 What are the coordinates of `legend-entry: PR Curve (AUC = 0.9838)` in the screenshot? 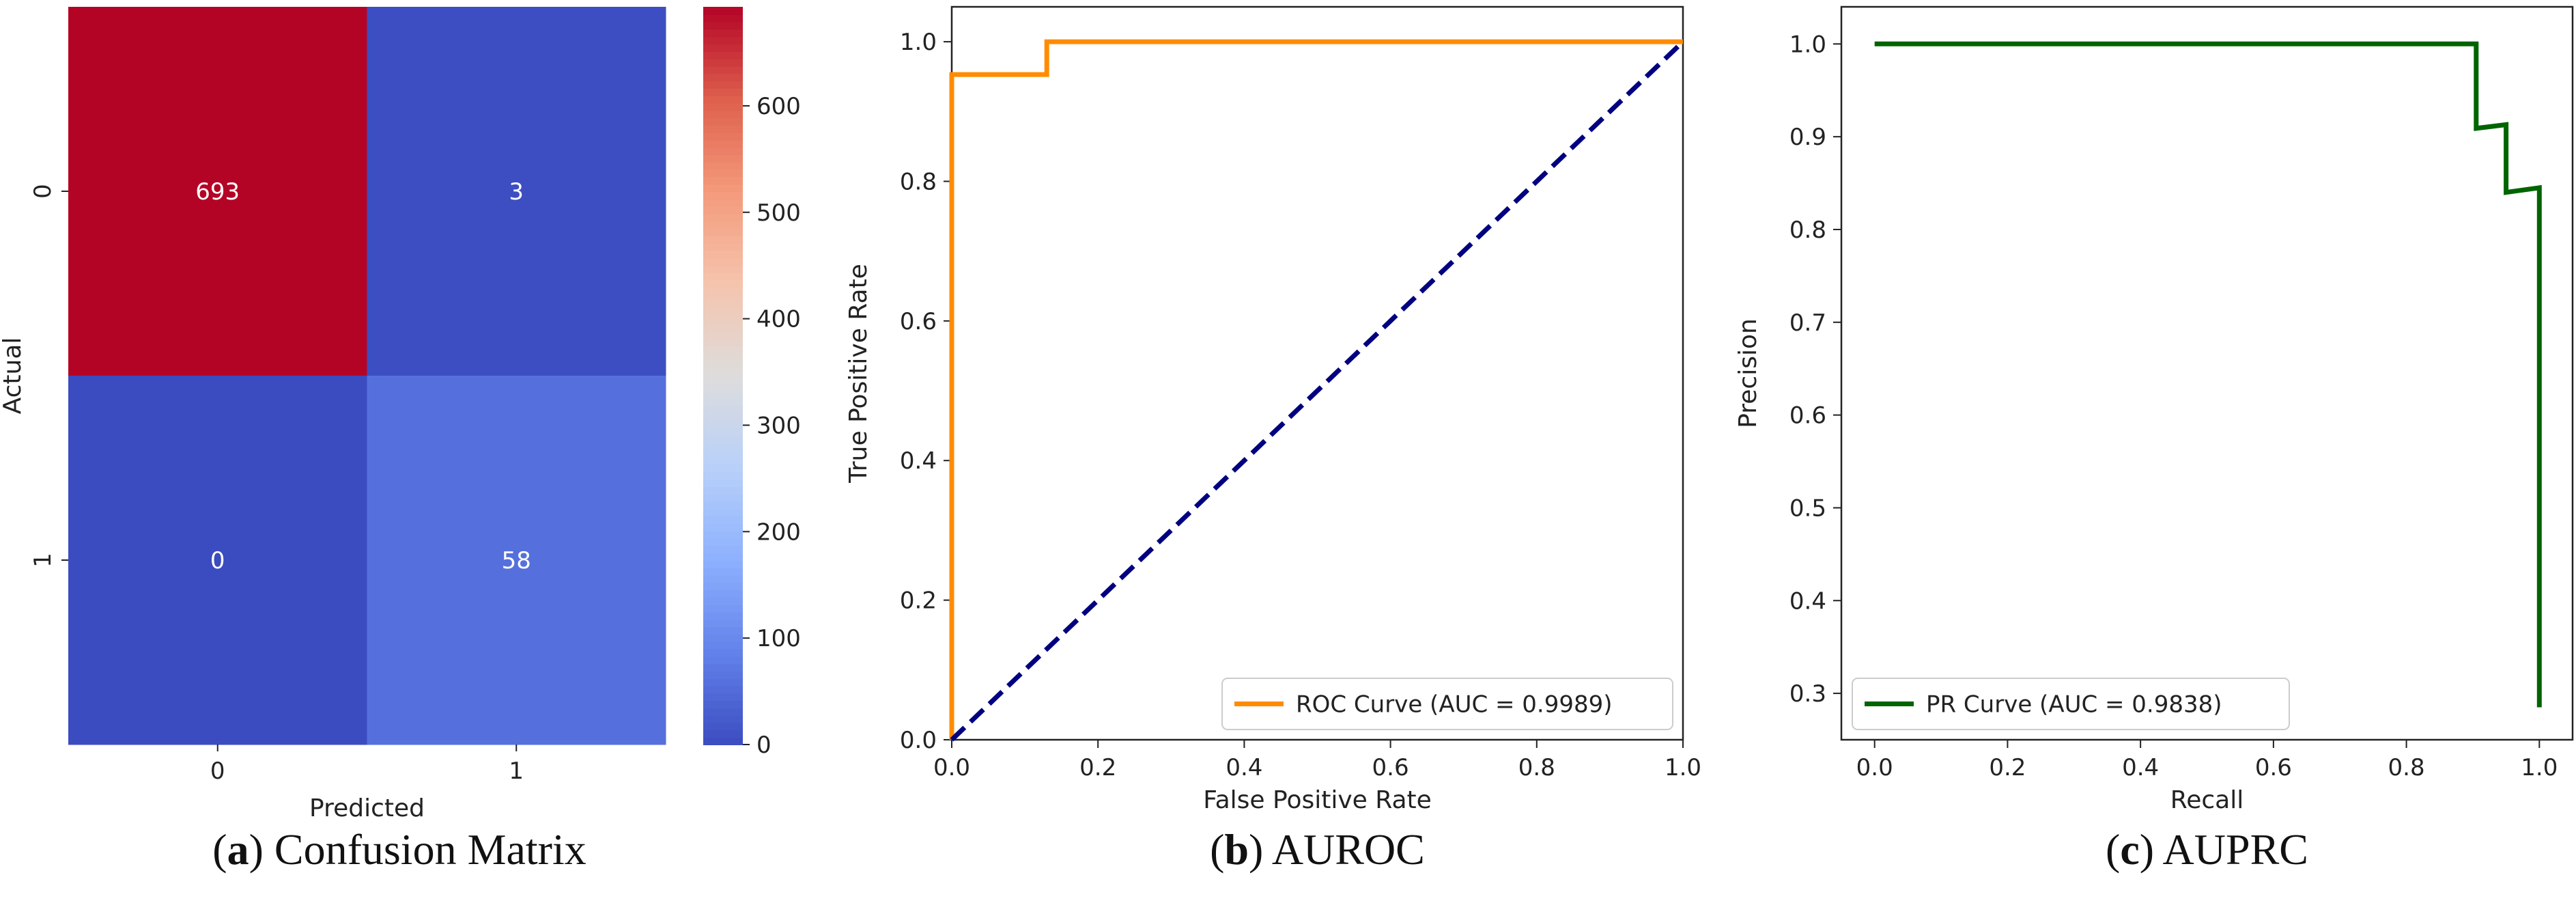 It's located at (2074, 705).